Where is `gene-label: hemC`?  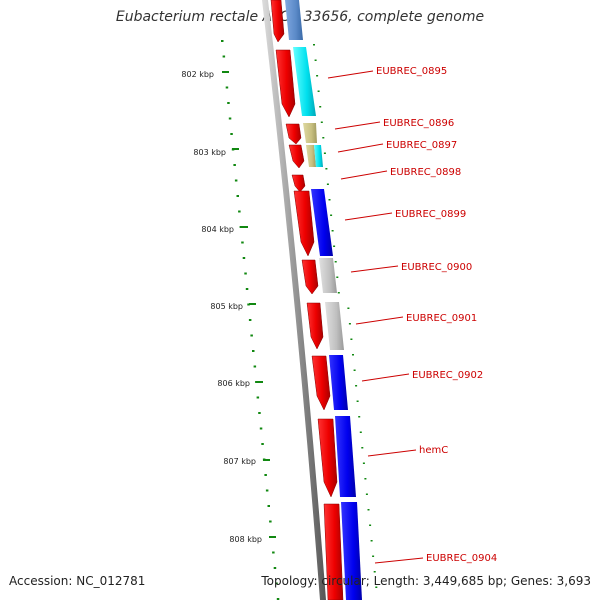 gene-label: hemC is located at coordinates (433, 450).